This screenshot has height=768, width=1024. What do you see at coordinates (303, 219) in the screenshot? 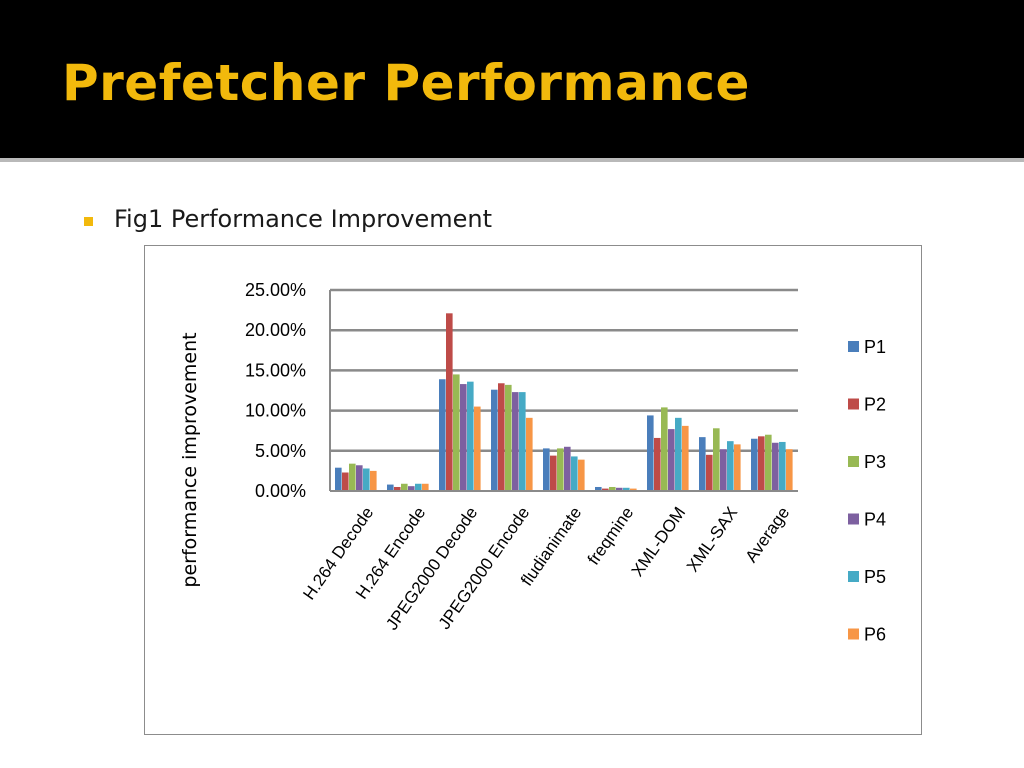
I see `bullet-text: Fig1 Performance Improvement` at bounding box center [303, 219].